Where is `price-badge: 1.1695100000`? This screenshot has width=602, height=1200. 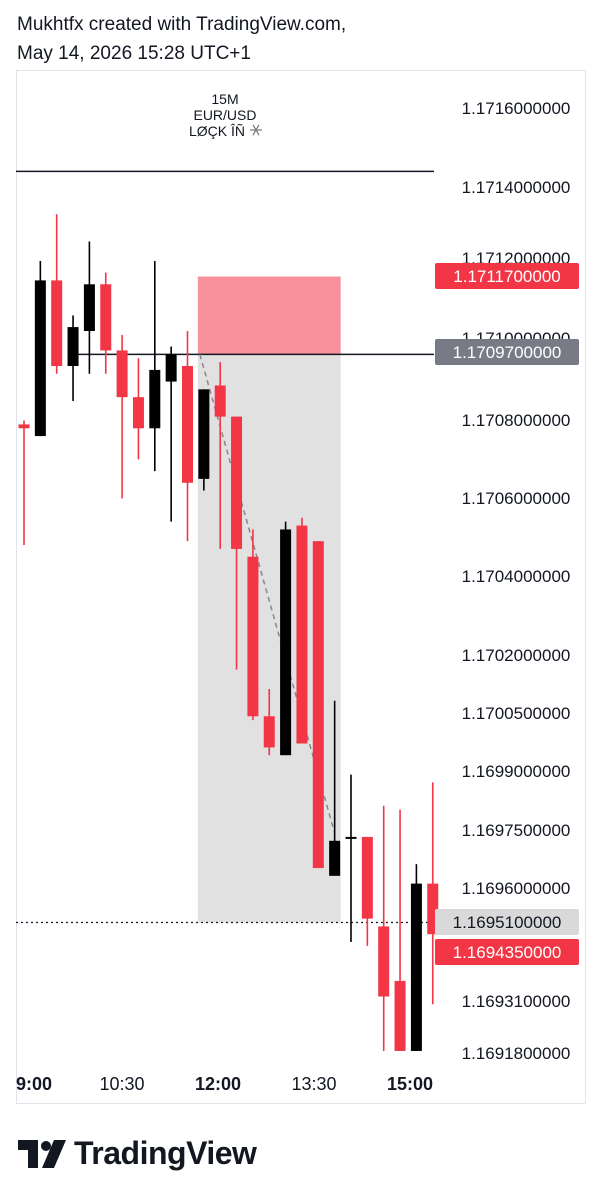
price-badge: 1.1695100000 is located at coordinates (507, 922).